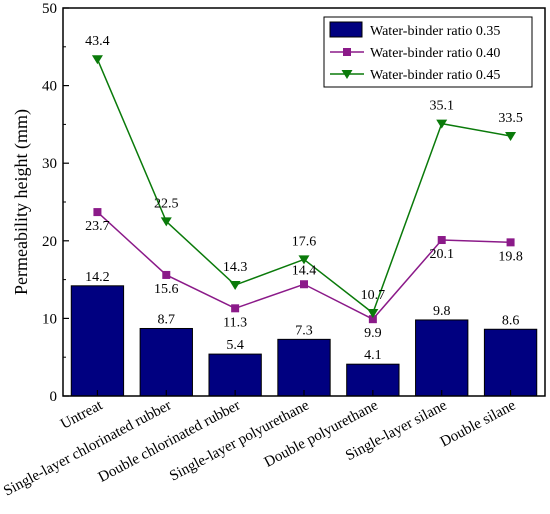 The height and width of the screenshot is (514, 550). I want to click on line-data-label: 33.5, so click(510, 118).